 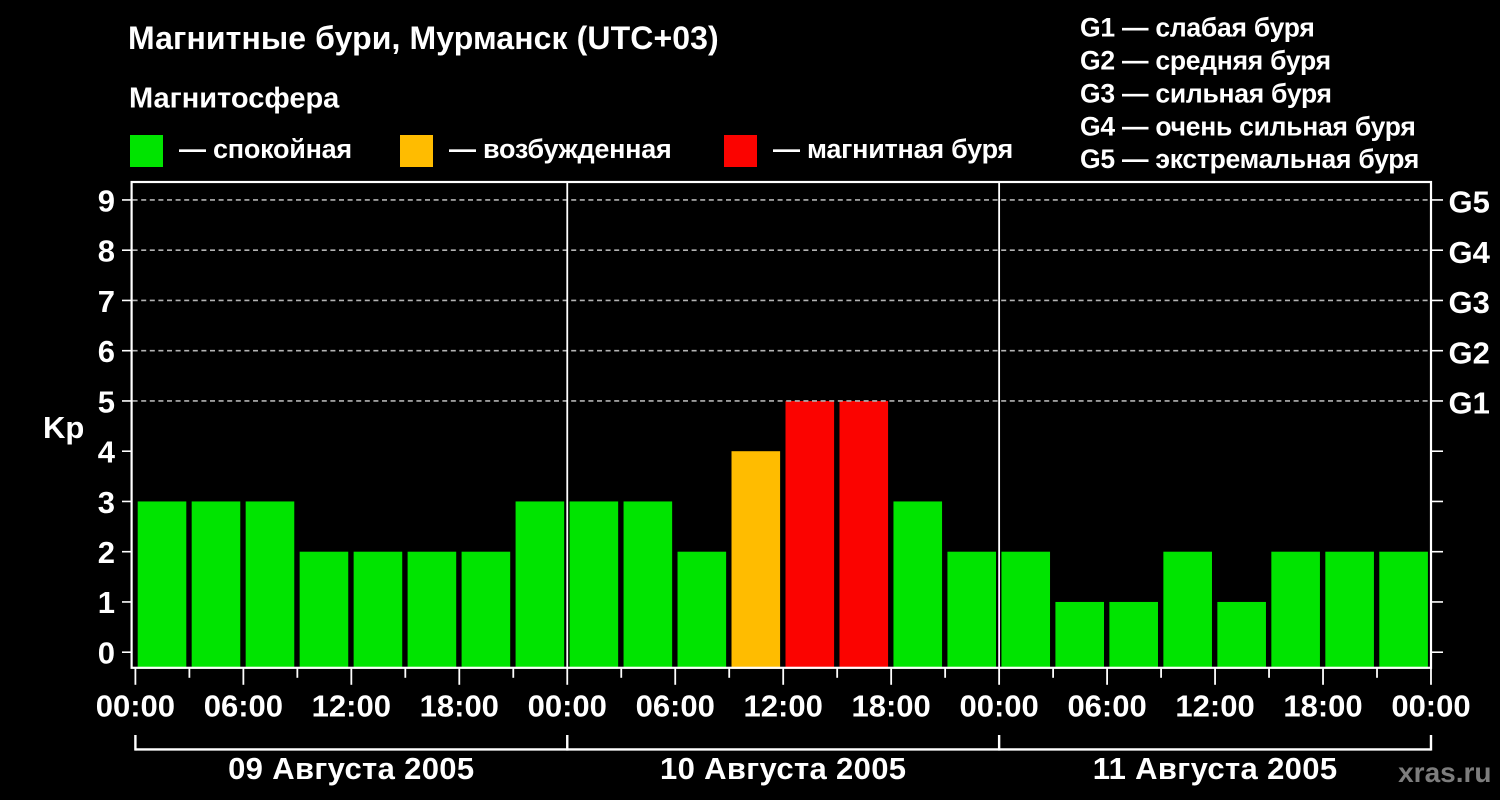 What do you see at coordinates (234, 99) in the screenshot?
I see `svg-text: Магнитосфера` at bounding box center [234, 99].